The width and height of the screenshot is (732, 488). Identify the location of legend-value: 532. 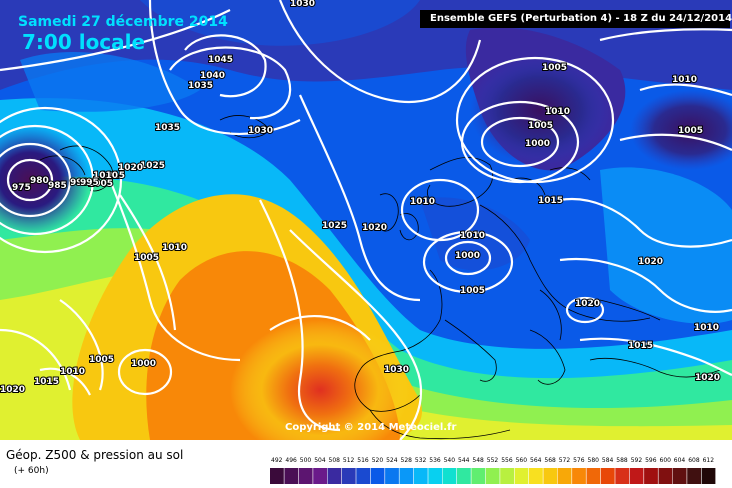
(421, 460).